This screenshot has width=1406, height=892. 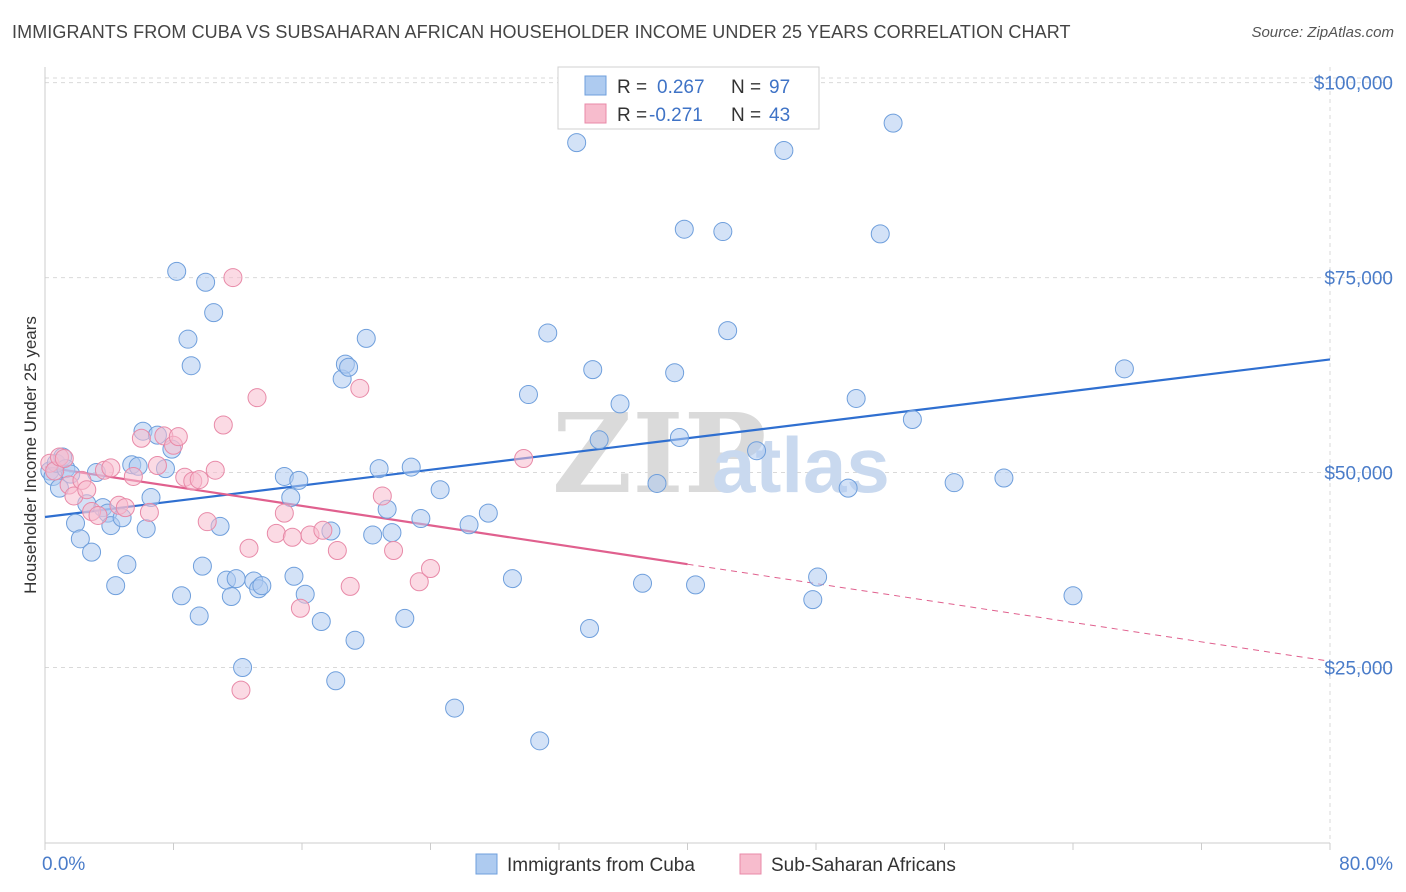 I want to click on series-legend-swatch-subsaharan, so click(x=750, y=864).